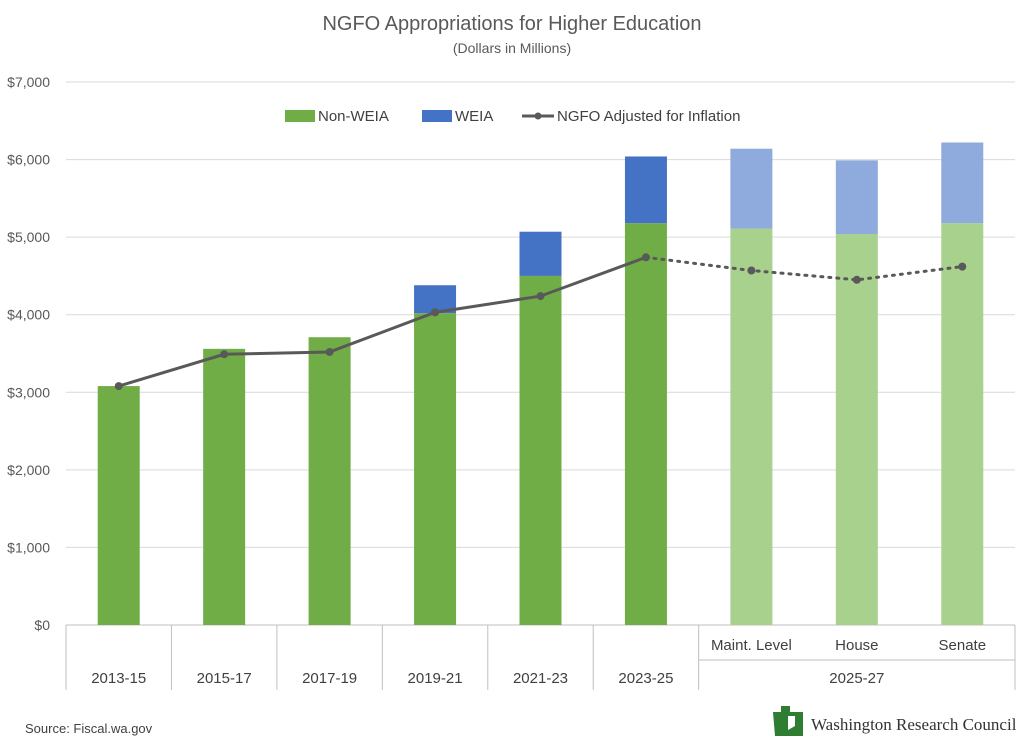 This screenshot has height=743, width=1024. Describe the element at coordinates (224, 678) in the screenshot. I see `x-tick-label: 2015-17` at that location.